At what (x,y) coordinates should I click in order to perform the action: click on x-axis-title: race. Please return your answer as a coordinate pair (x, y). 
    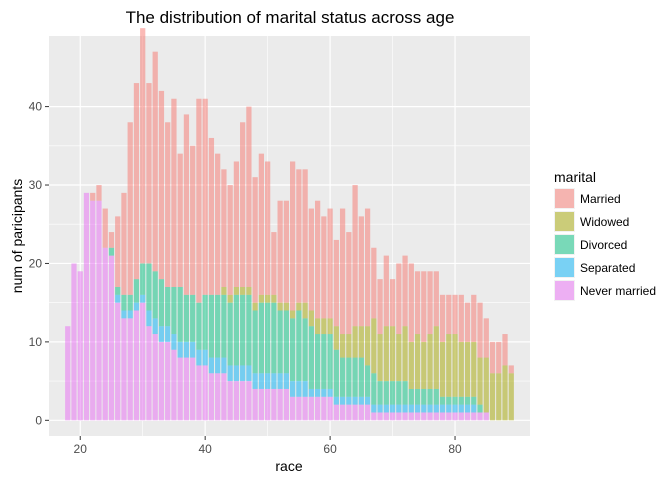
    Looking at the image, I should click on (288, 466).